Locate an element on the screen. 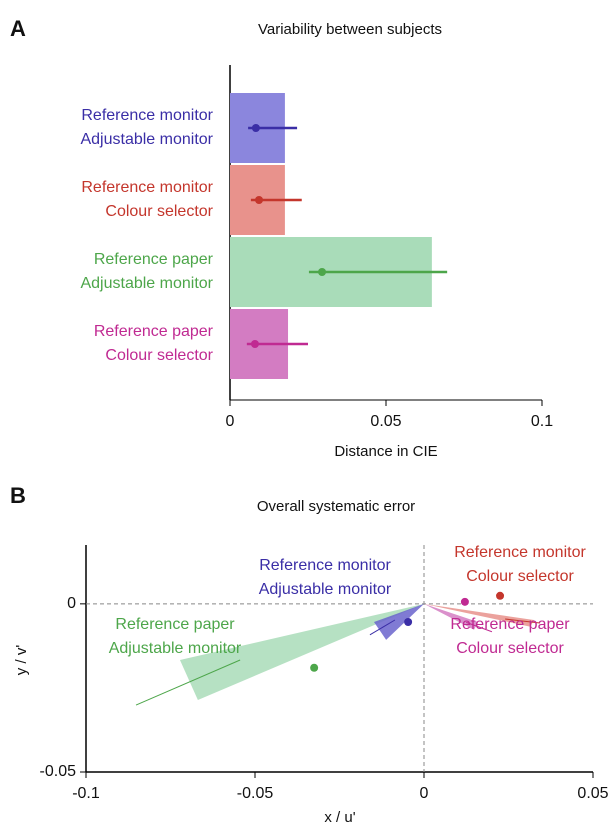 This screenshot has width=614, height=830. x-tick-label: 0.1 is located at coordinates (542, 421).